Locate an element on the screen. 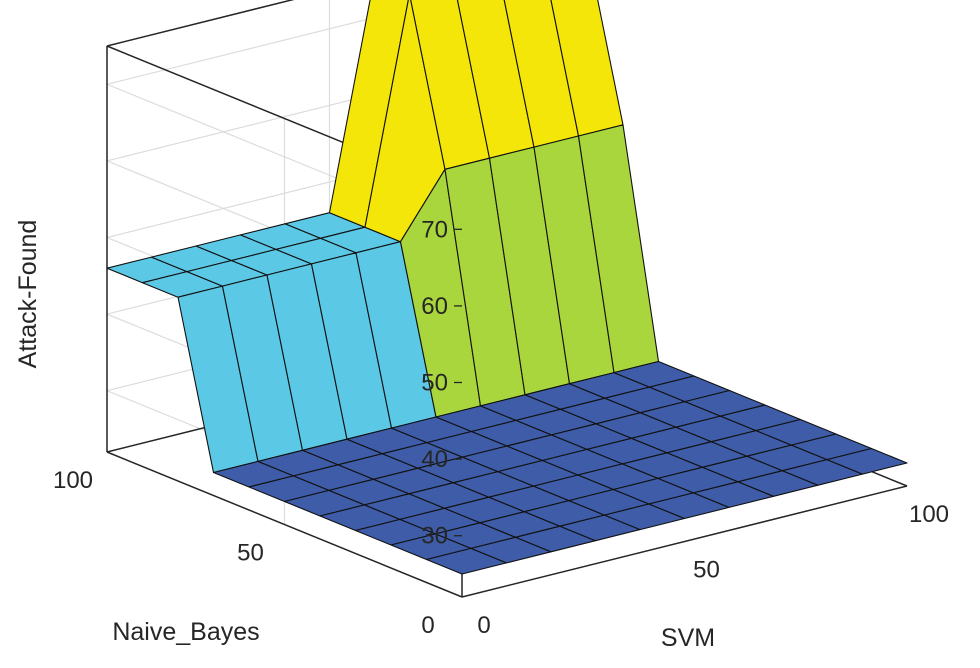  x-tick-label: 100 is located at coordinates (929, 514).